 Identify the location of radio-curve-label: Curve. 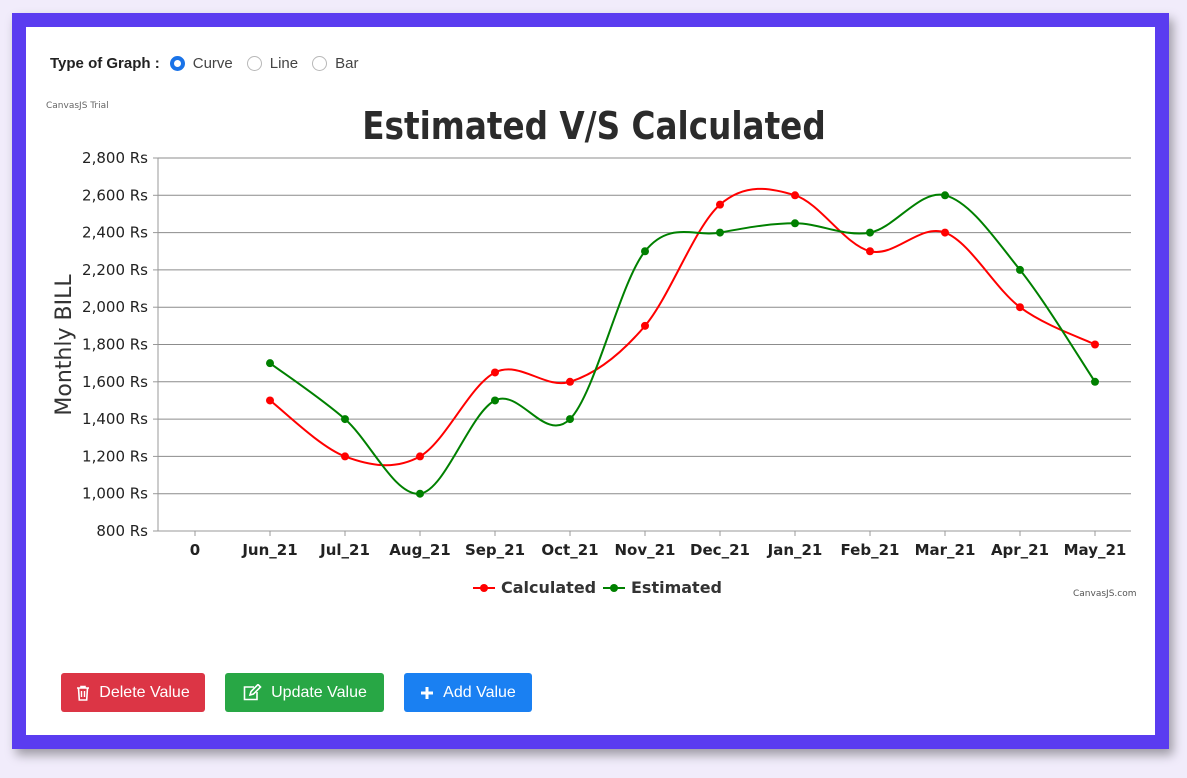
(212, 63).